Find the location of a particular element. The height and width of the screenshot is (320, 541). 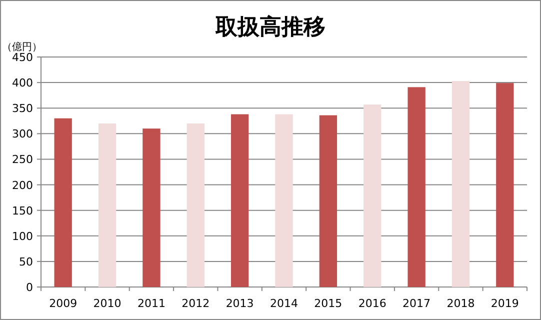

x-tick-label: 2010 is located at coordinates (107, 303).